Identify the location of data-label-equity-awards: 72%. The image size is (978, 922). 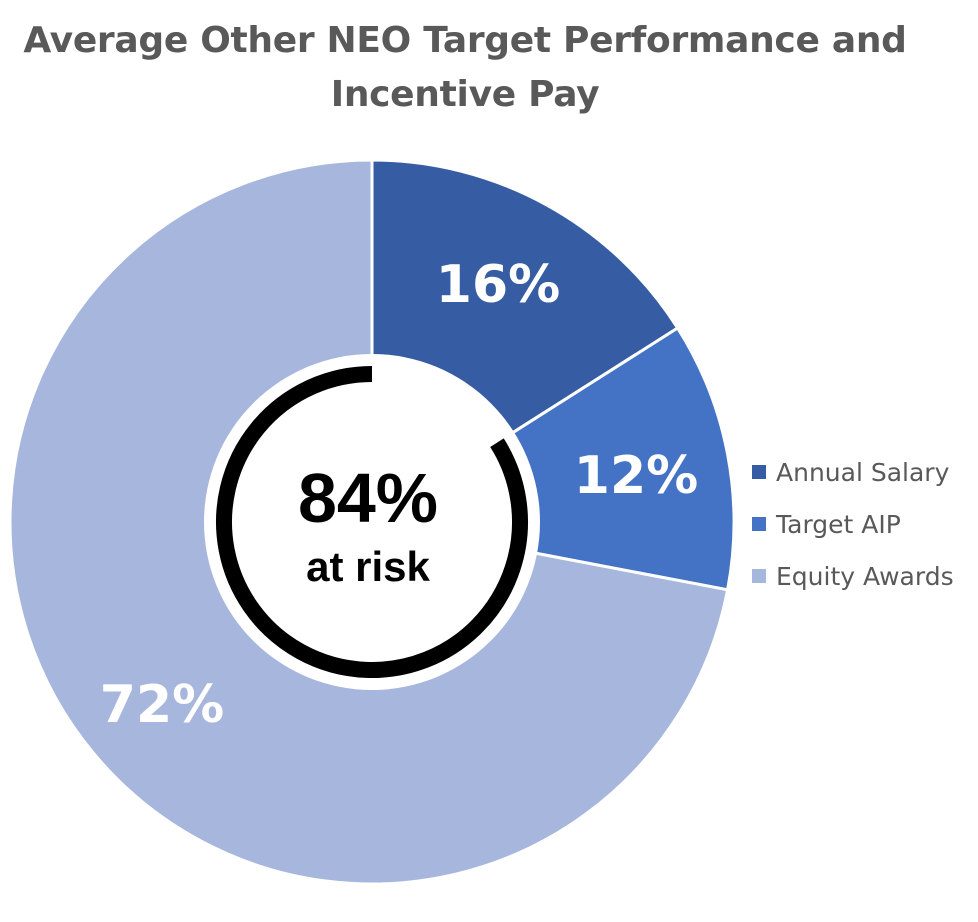
(162, 705).